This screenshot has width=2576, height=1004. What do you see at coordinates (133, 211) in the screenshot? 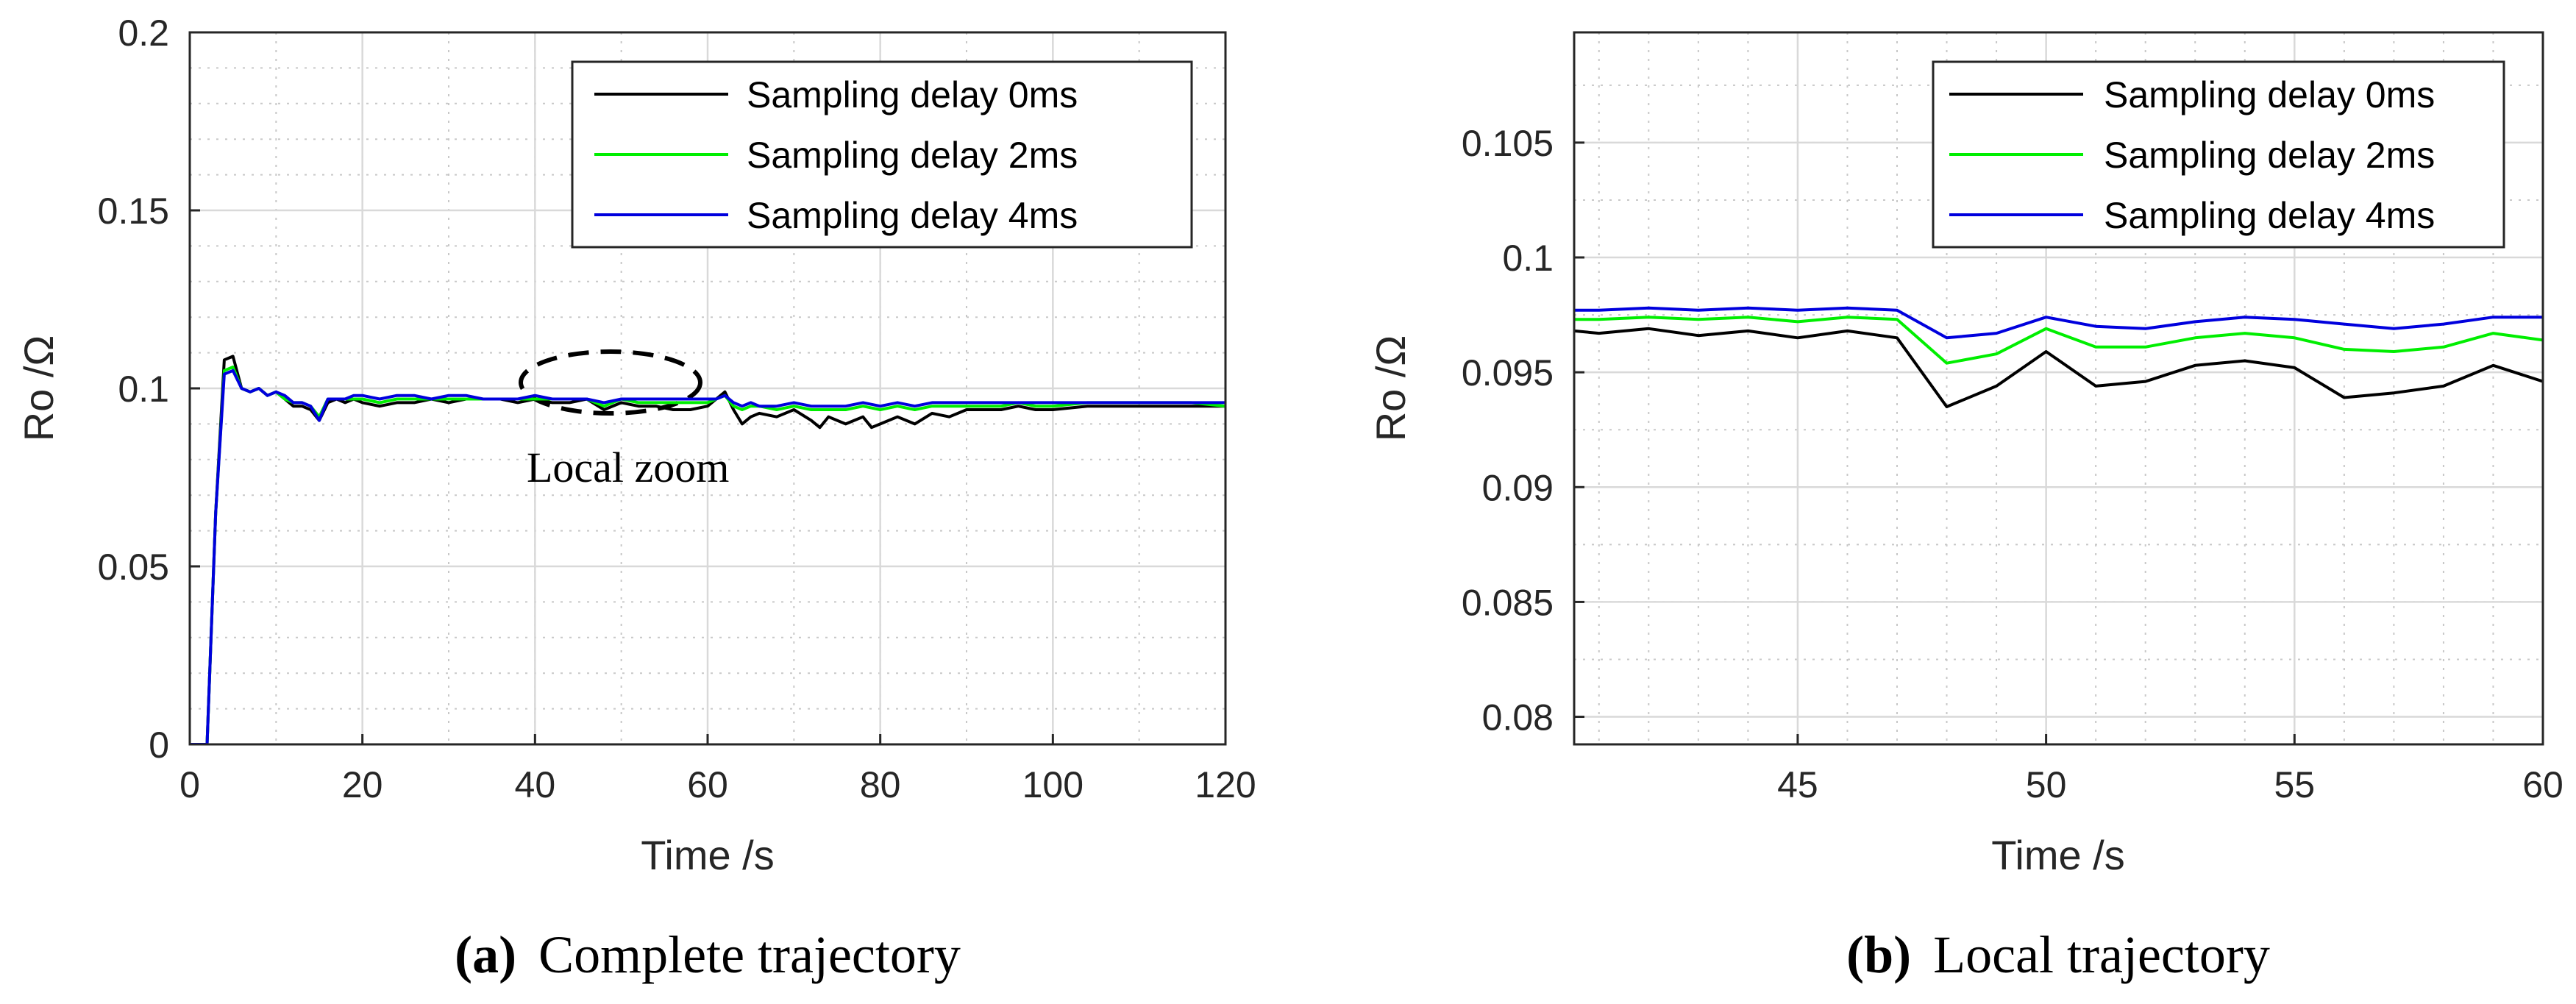
I see `y-tick-label: 0.15` at bounding box center [133, 211].